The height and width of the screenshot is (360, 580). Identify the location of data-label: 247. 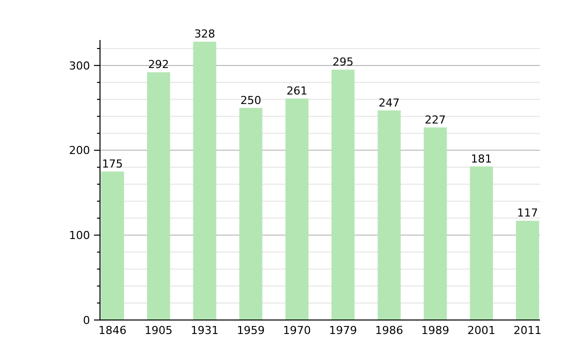
(389, 103).